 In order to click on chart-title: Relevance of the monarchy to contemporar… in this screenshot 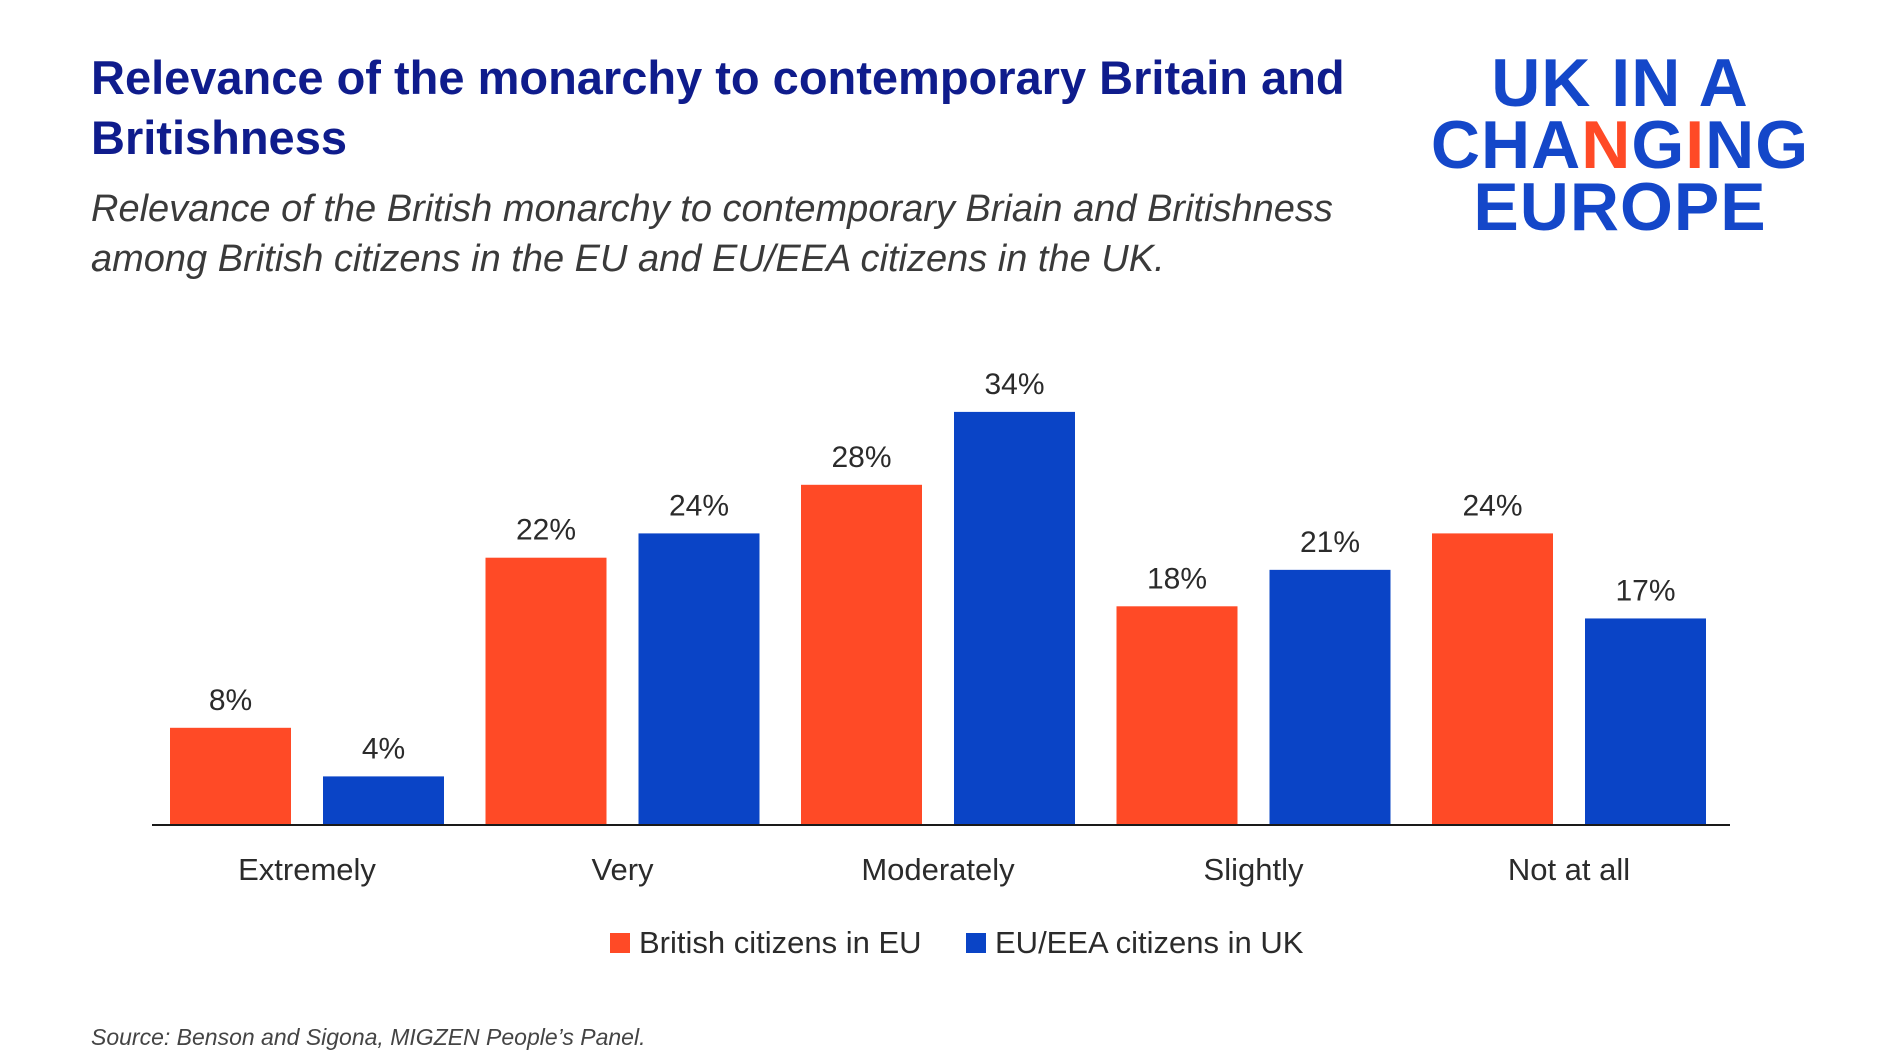, I will do `click(718, 107)`.